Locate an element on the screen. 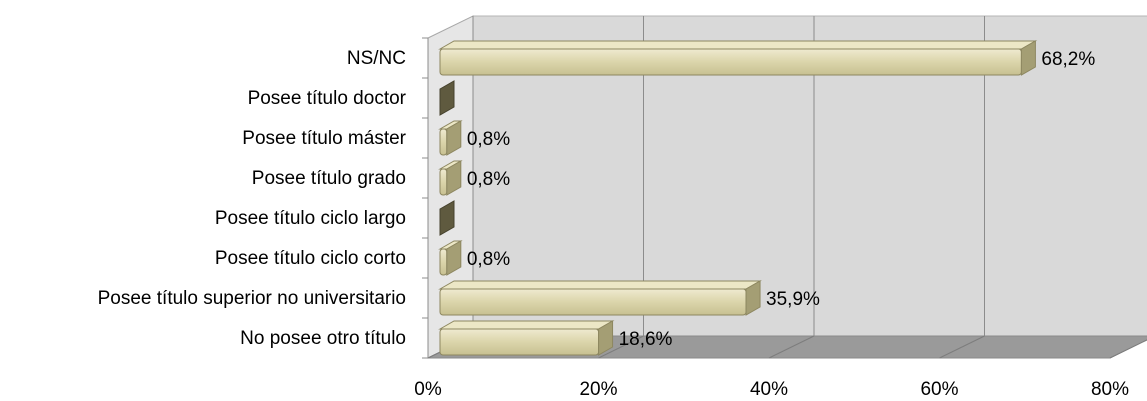 This screenshot has height=401, width=1147. category-label: Posee título ciclo largo is located at coordinates (310, 218).